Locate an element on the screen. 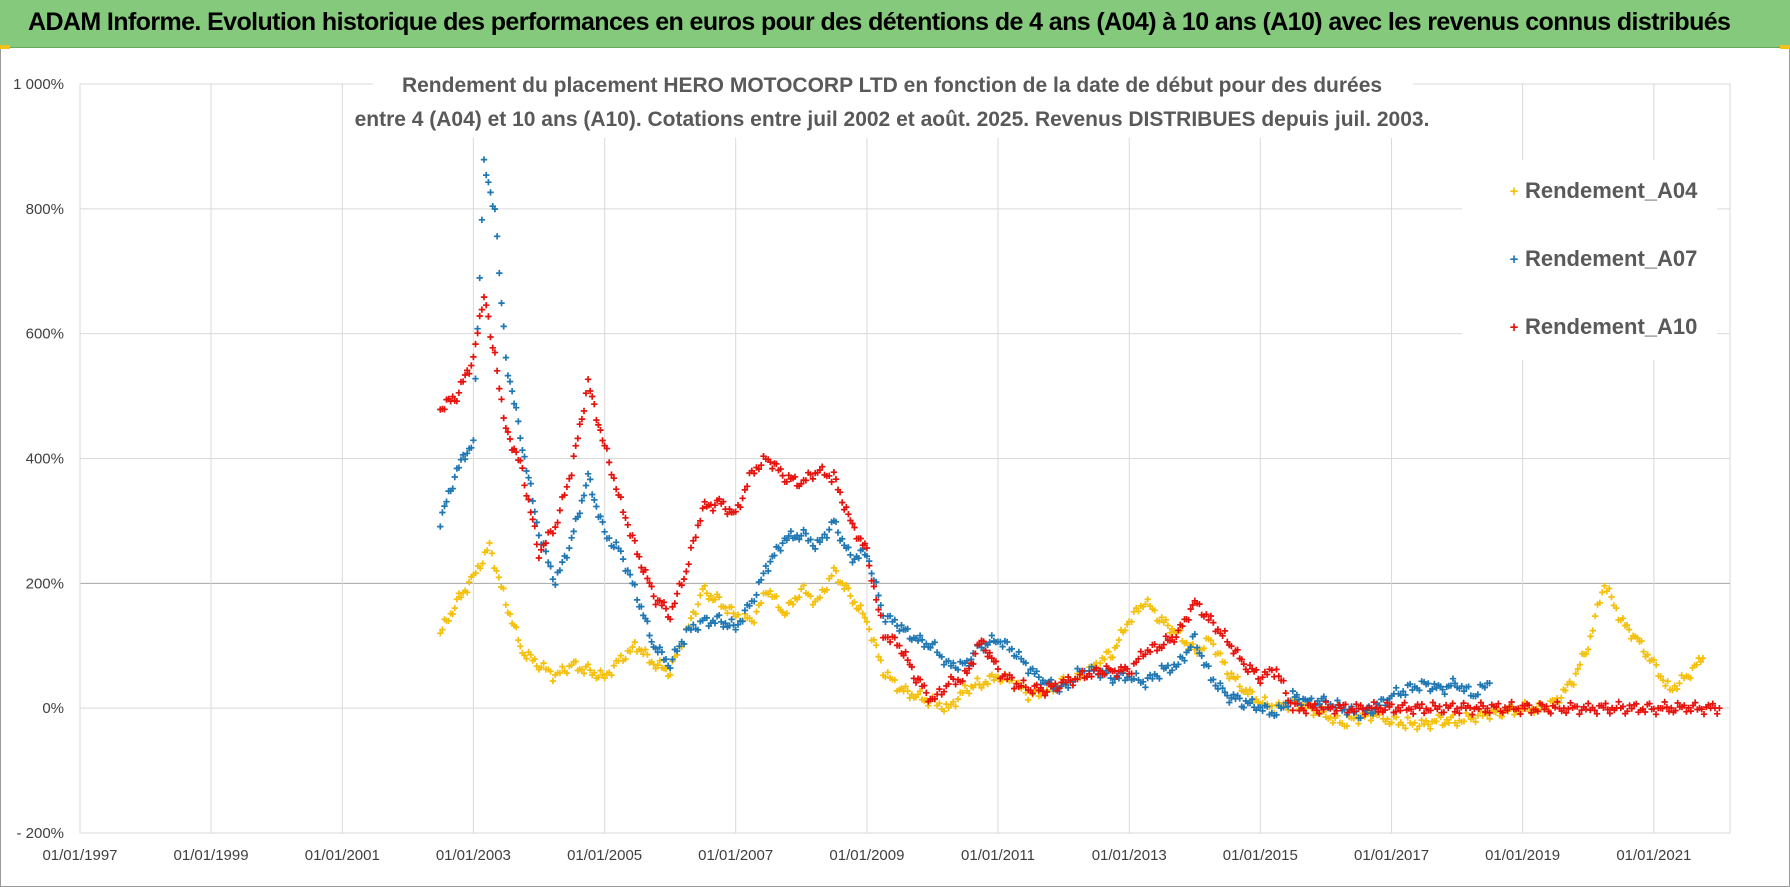 This screenshot has height=887, width=1790. x-tick-label: 01/01/2015 is located at coordinates (1260, 855).